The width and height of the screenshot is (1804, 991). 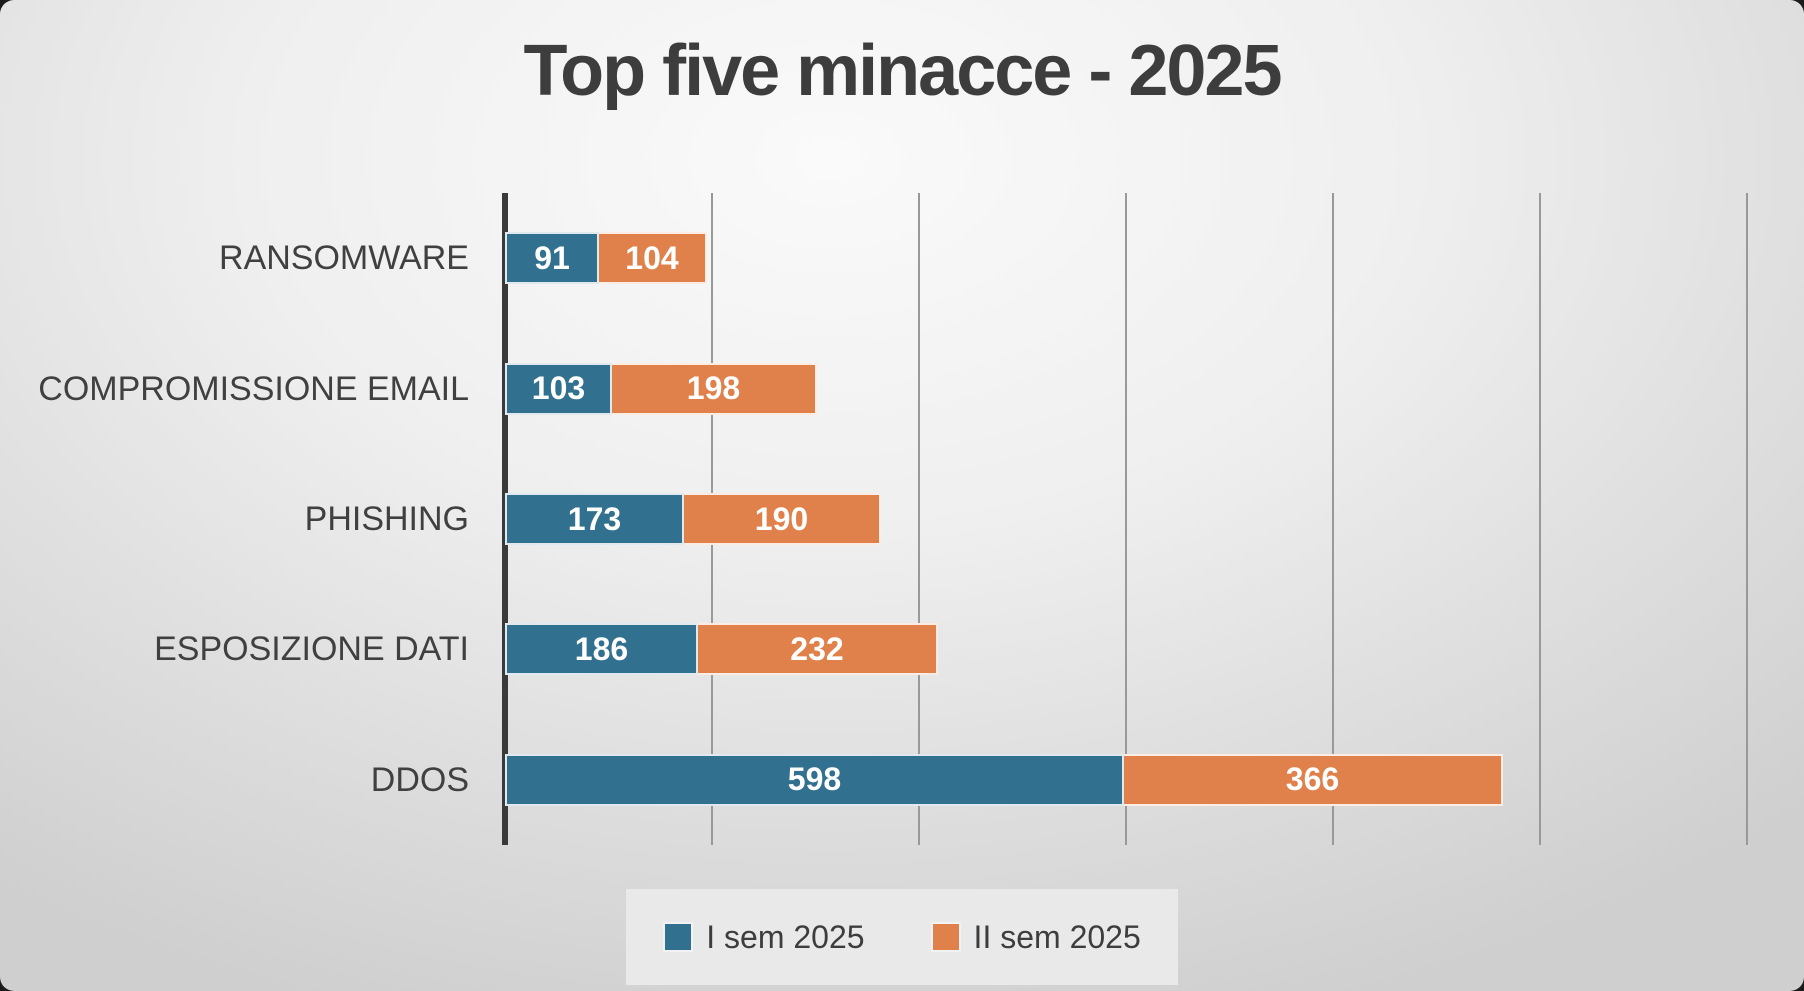 What do you see at coordinates (902, 71) in the screenshot?
I see `chart-title: Top five minacce - 2025` at bounding box center [902, 71].